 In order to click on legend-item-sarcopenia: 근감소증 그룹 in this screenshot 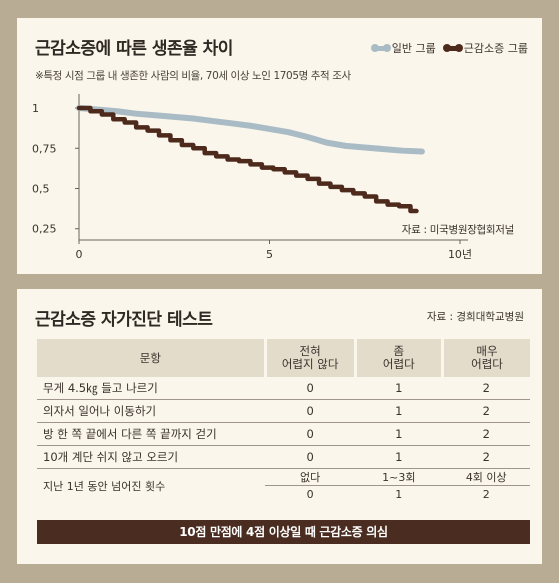, I will do `click(485, 48)`.